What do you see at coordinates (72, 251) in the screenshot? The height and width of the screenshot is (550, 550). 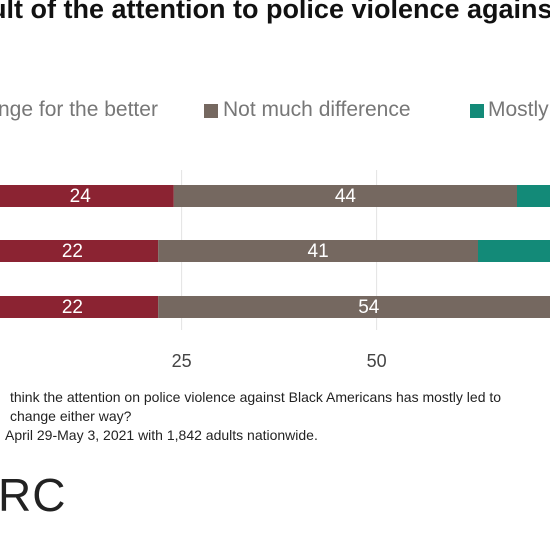 I see `data-label-row2-series1: 22` at bounding box center [72, 251].